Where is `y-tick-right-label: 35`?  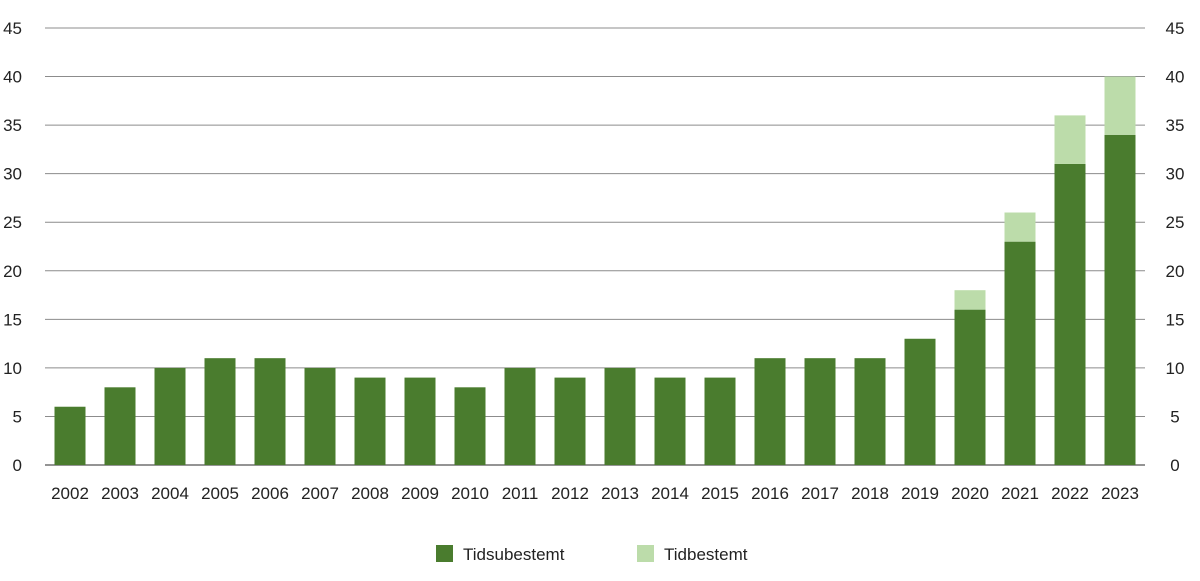 y-tick-right-label: 35 is located at coordinates (1175, 125).